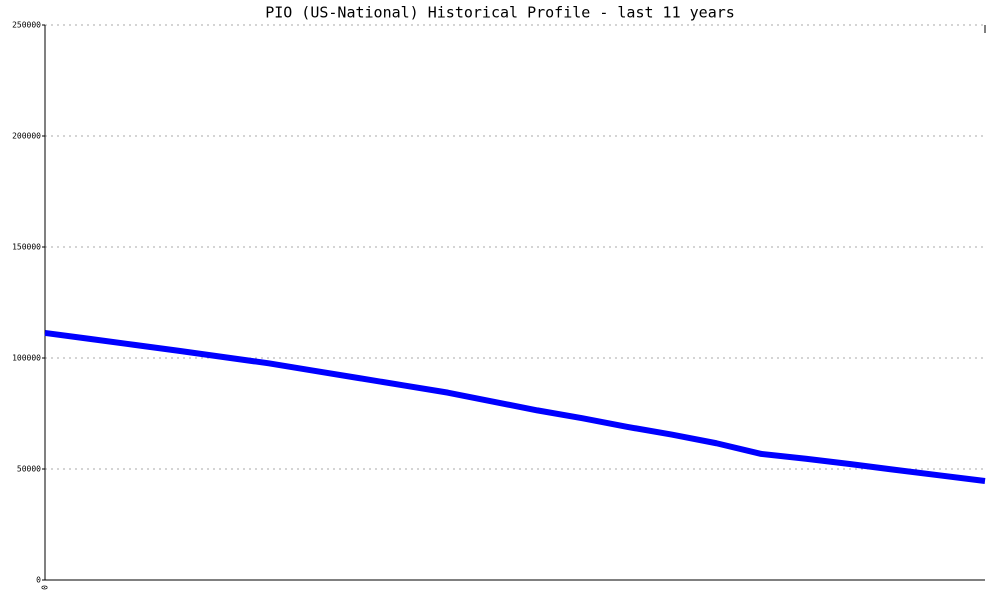 The width and height of the screenshot is (1000, 600). I want to click on y-tick-label: 100000, so click(26, 358).